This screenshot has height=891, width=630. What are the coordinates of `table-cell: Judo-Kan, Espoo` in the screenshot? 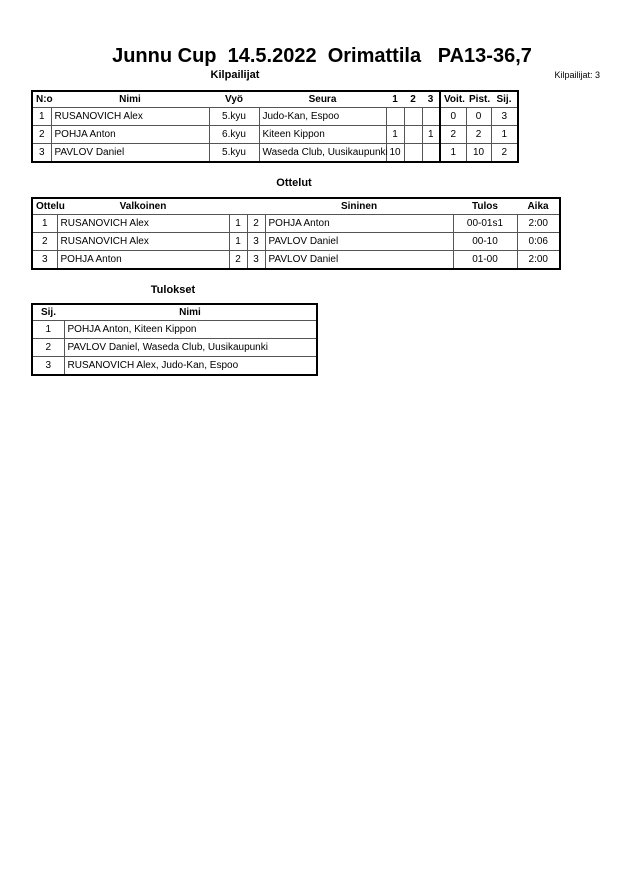 It's located at (322, 116).